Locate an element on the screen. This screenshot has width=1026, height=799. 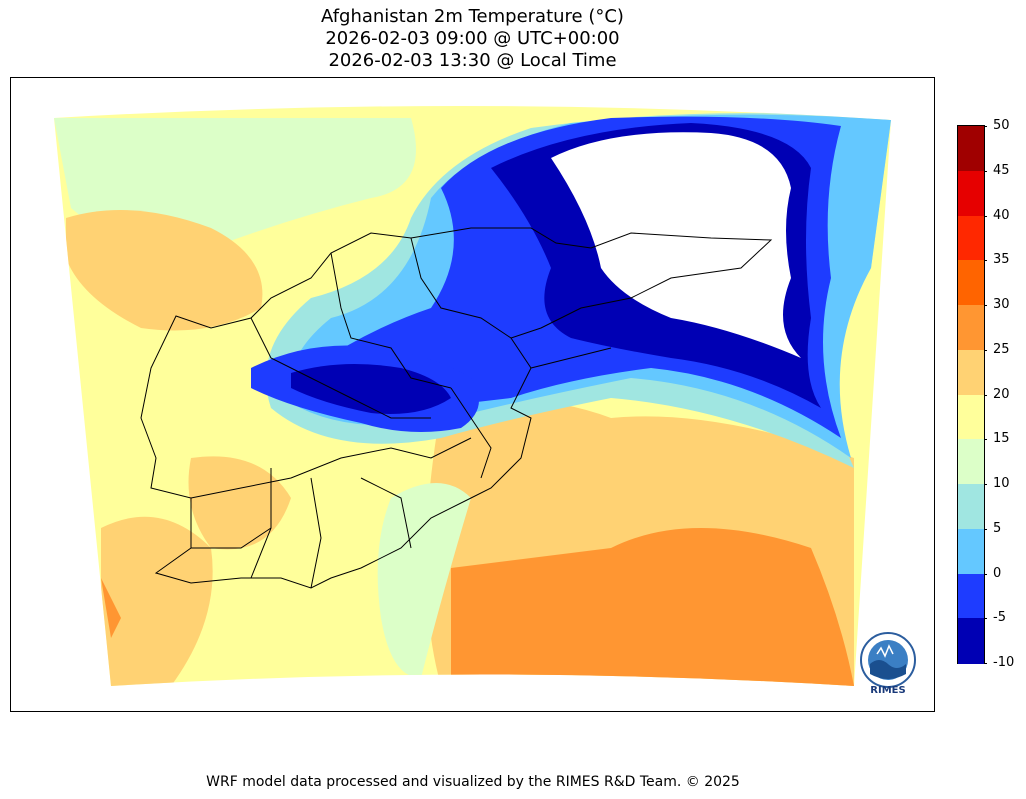
field-below-neg10 is located at coordinates (676, 245).